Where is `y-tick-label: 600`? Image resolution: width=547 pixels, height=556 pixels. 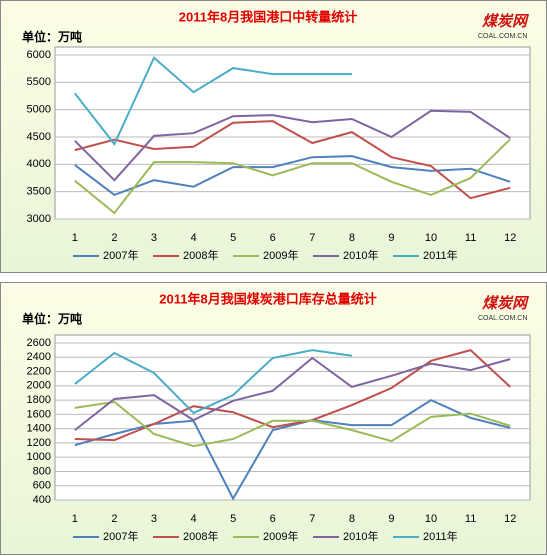
y-tick-label: 600 is located at coordinates (42, 486).